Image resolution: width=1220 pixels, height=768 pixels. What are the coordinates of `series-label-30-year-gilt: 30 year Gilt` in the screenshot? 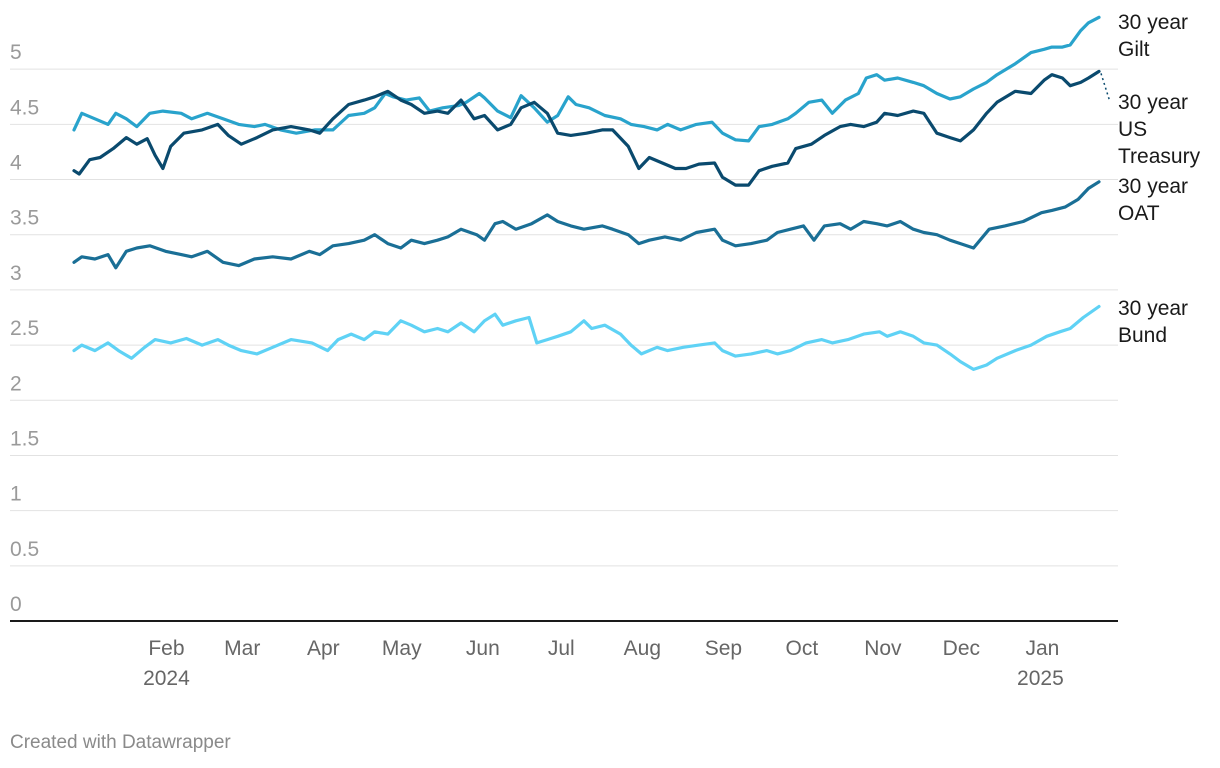 It's located at (1153, 36).